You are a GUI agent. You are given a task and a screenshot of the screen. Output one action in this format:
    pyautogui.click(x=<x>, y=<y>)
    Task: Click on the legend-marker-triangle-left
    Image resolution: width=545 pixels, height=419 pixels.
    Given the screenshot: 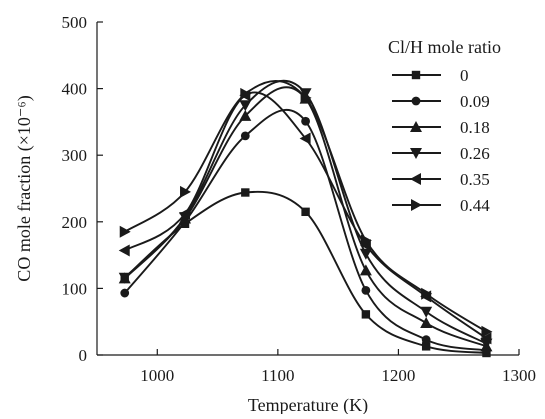 What is the action you would take?
    pyautogui.click(x=415, y=179)
    